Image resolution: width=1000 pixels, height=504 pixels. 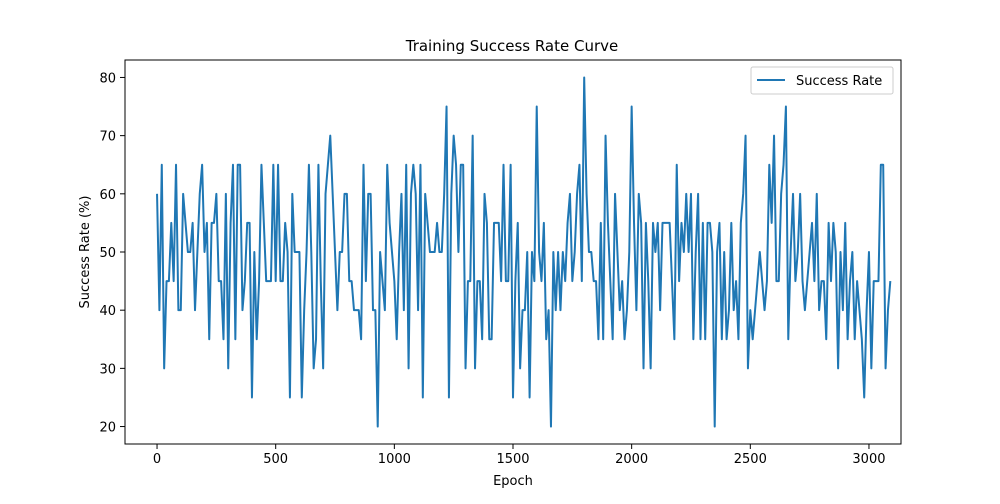 What do you see at coordinates (85, 252) in the screenshot?
I see `y-axis-label: Success Rate (%)` at bounding box center [85, 252].